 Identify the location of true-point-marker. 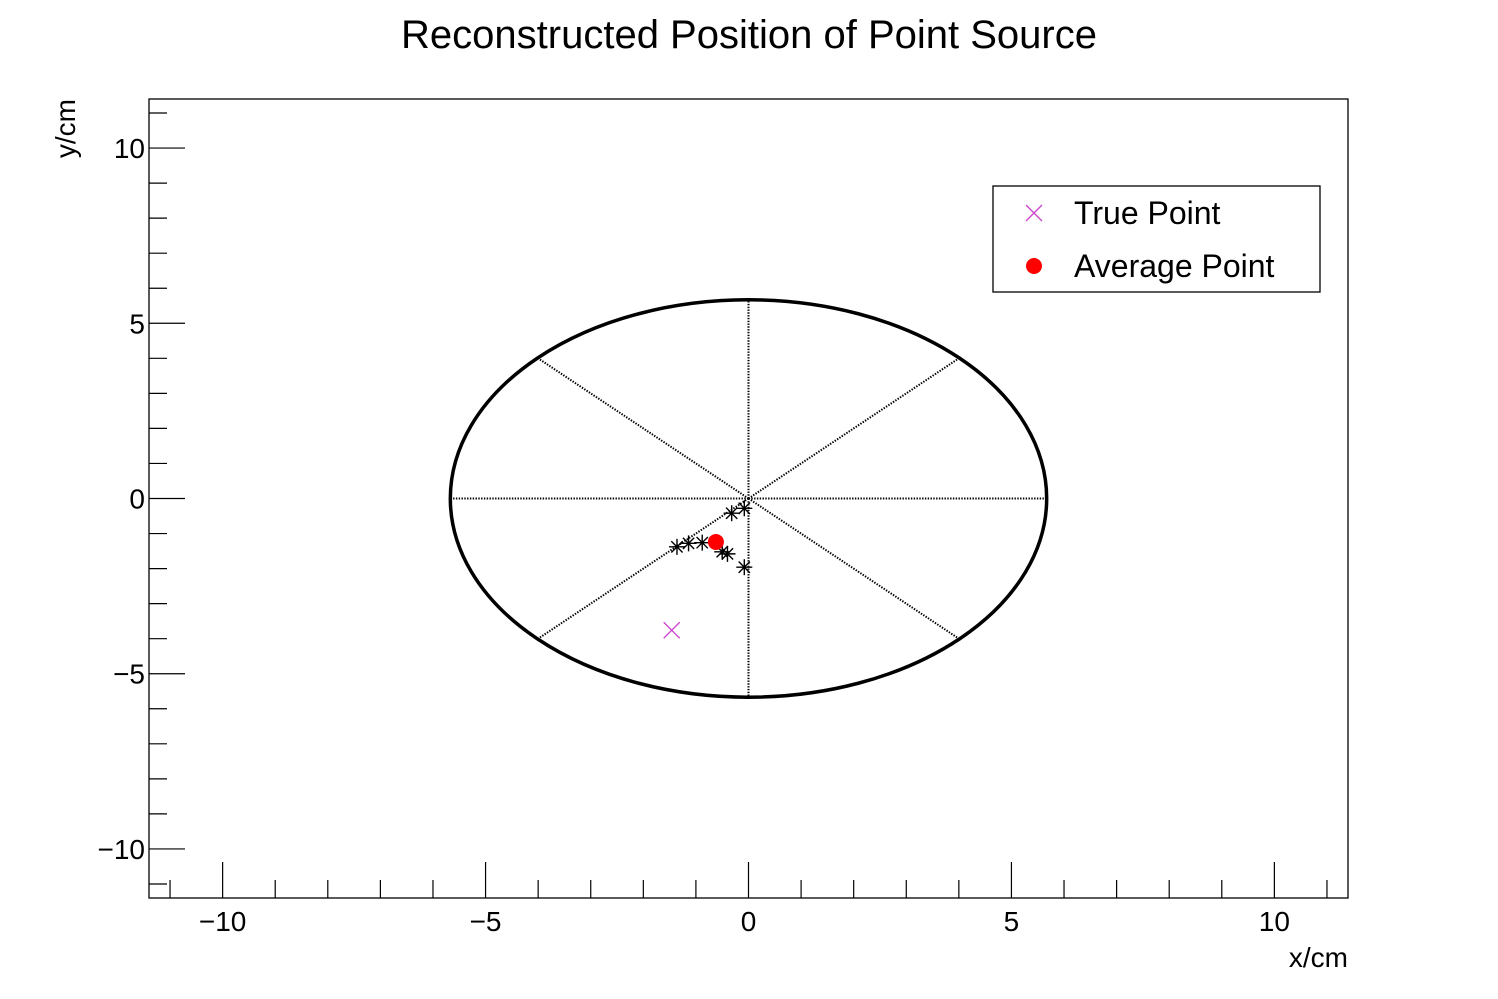
(672, 630).